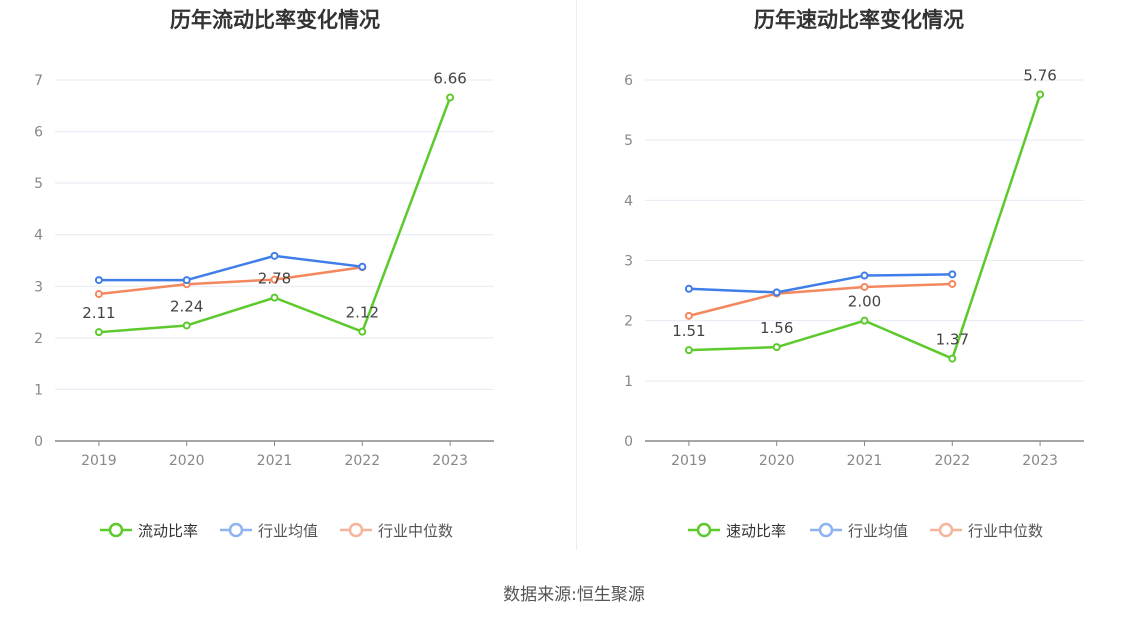  I want to click on chart-legend: 流动比率 行业均值 行业中位数, so click(287, 530).